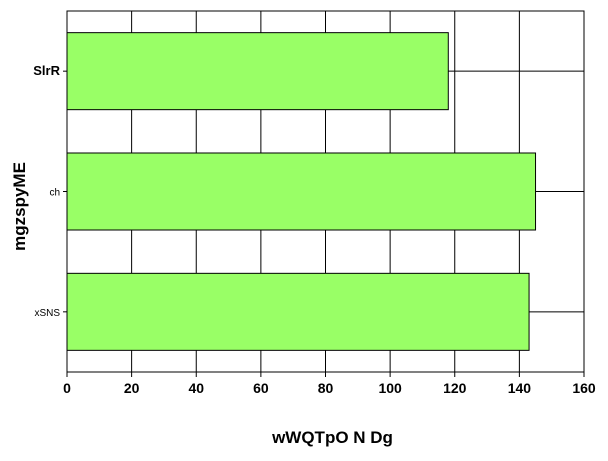 This screenshot has height=461, width=608. What do you see at coordinates (46, 70) in the screenshot?
I see `y-tick-label: SlrR` at bounding box center [46, 70].